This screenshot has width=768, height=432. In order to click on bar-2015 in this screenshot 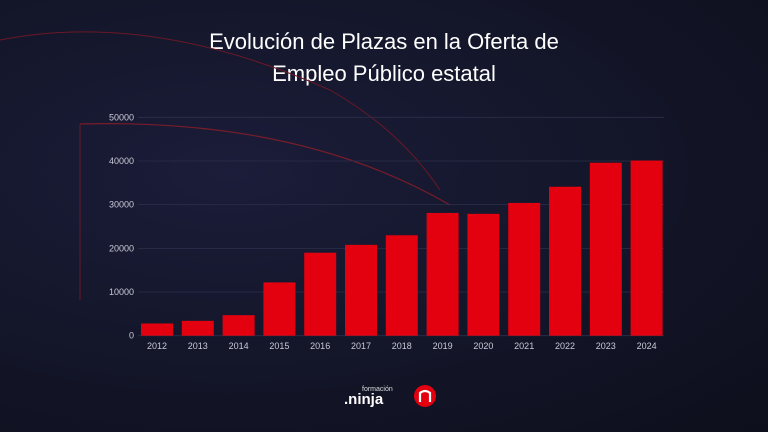, I will do `click(279, 309)`.